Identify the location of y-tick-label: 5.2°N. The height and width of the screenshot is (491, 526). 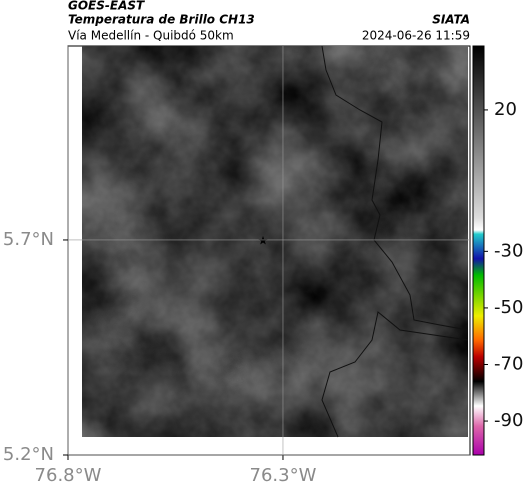
(28, 454).